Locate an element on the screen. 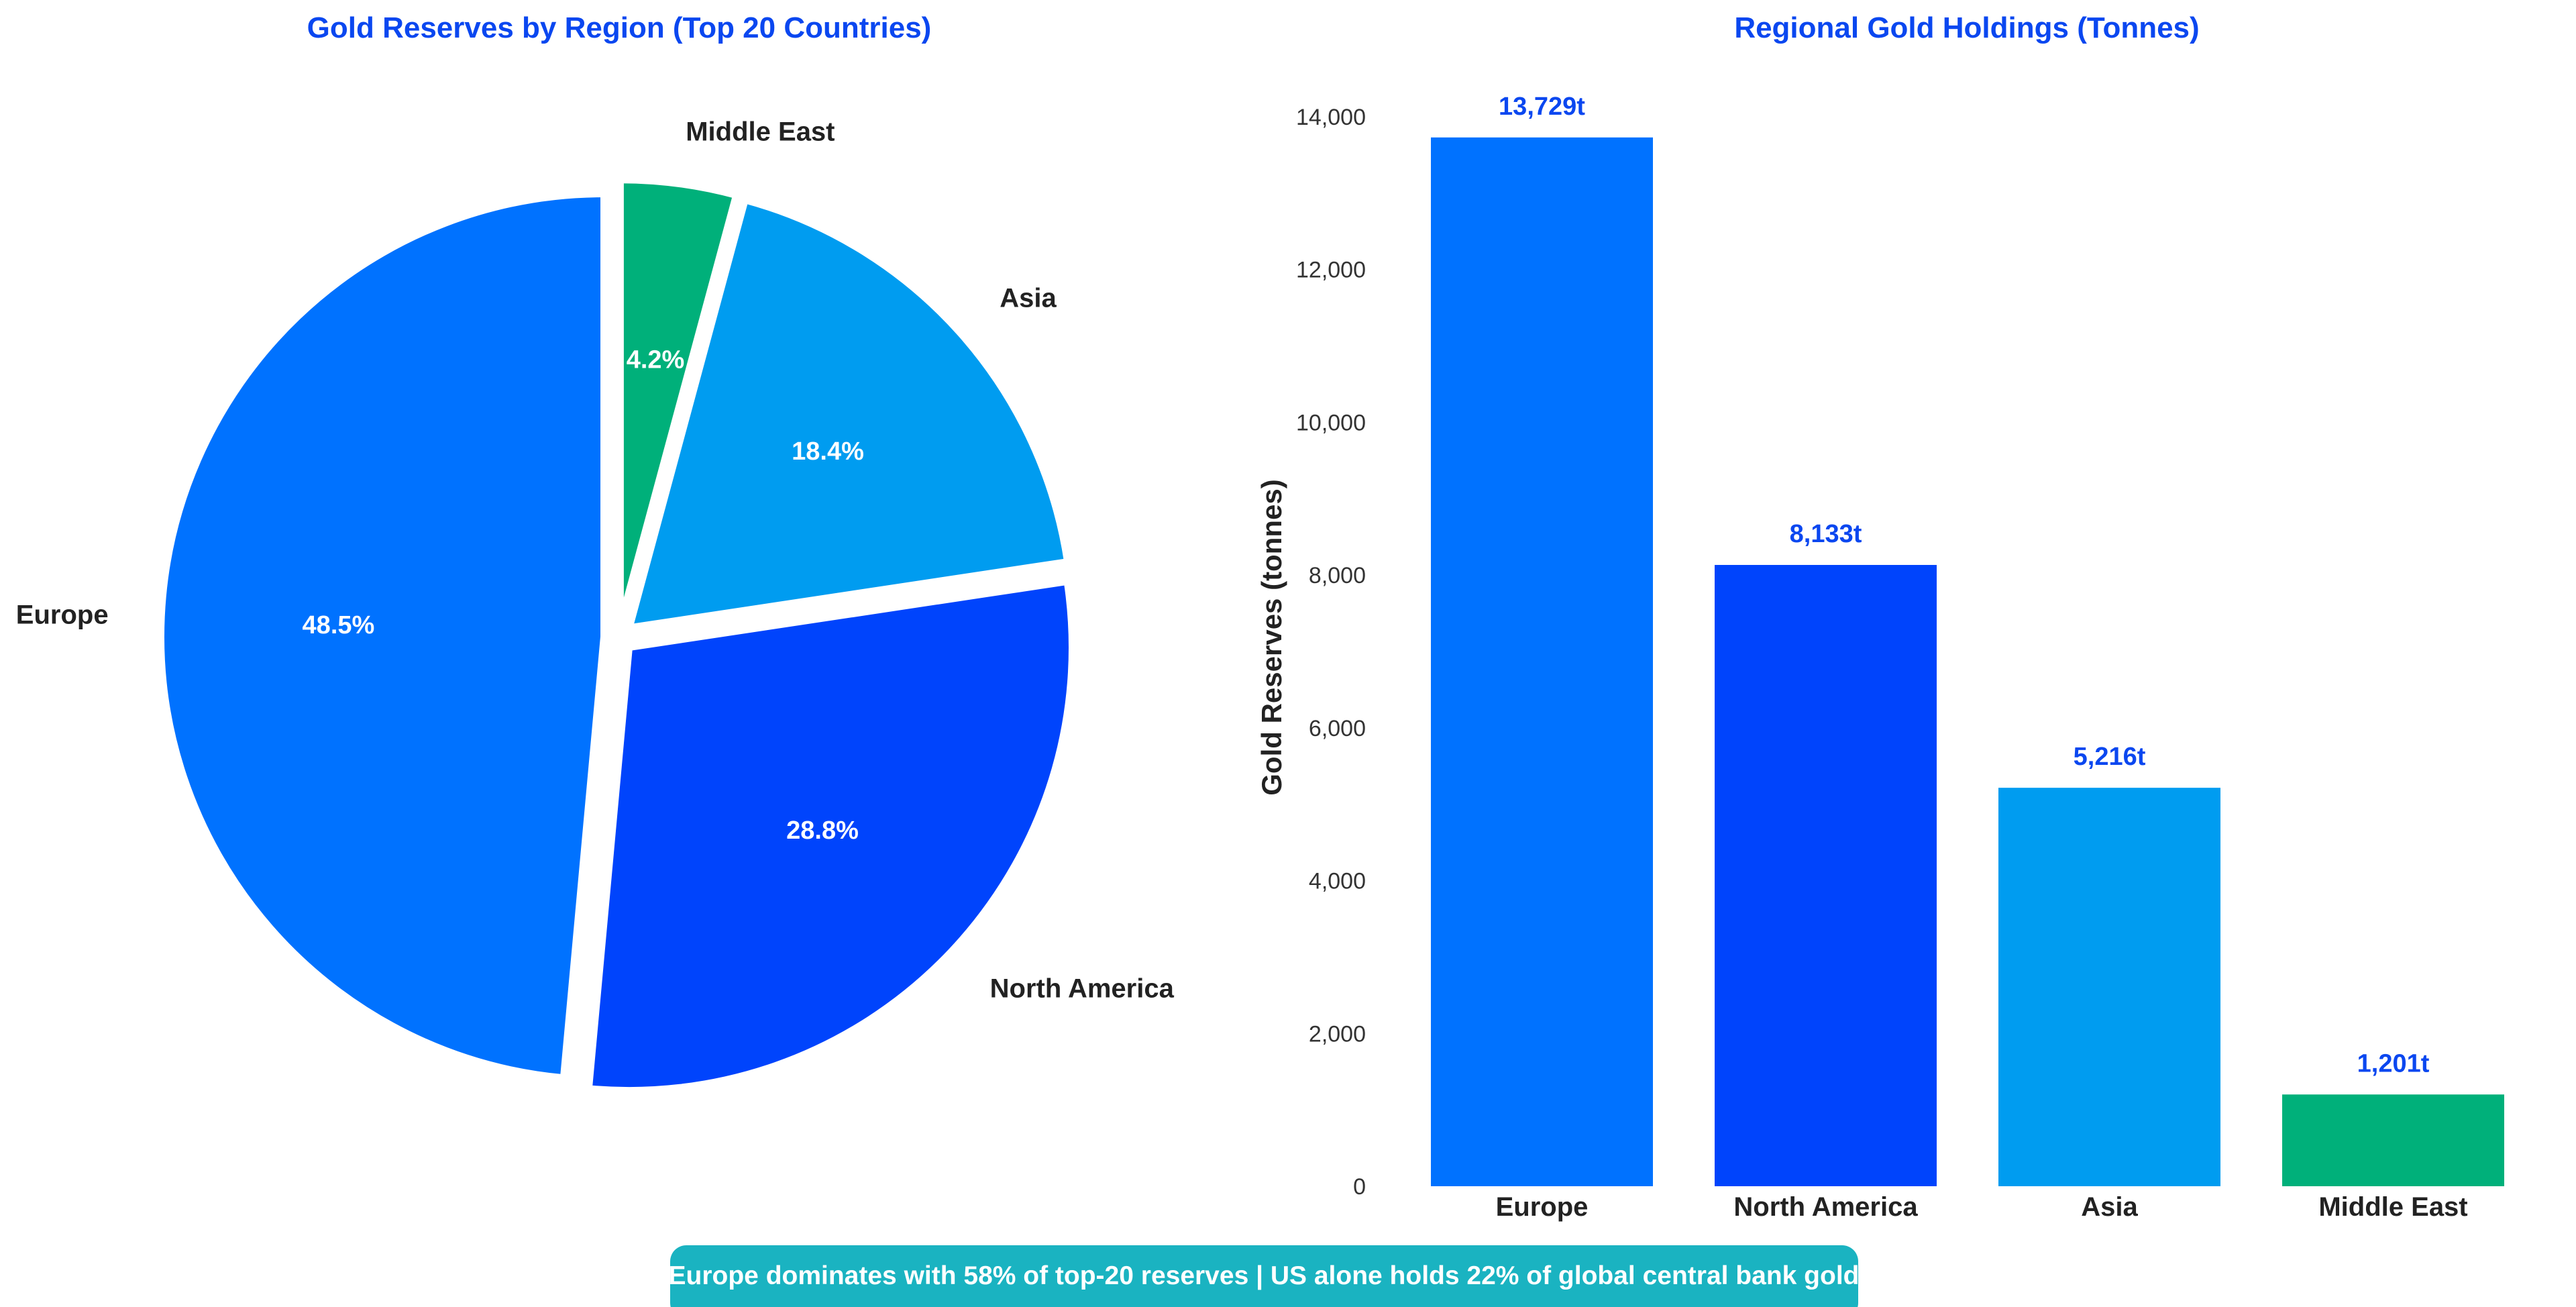  pie-slice-europe is located at coordinates (383, 636).